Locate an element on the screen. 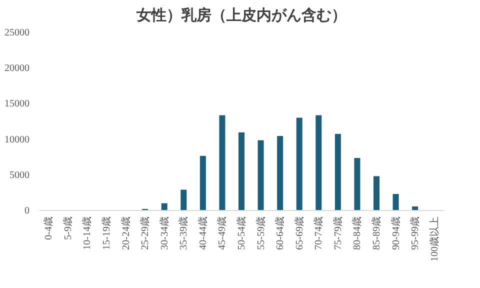 This screenshot has height=288, width=480. y-tick-label: 25000 is located at coordinates (17, 33).